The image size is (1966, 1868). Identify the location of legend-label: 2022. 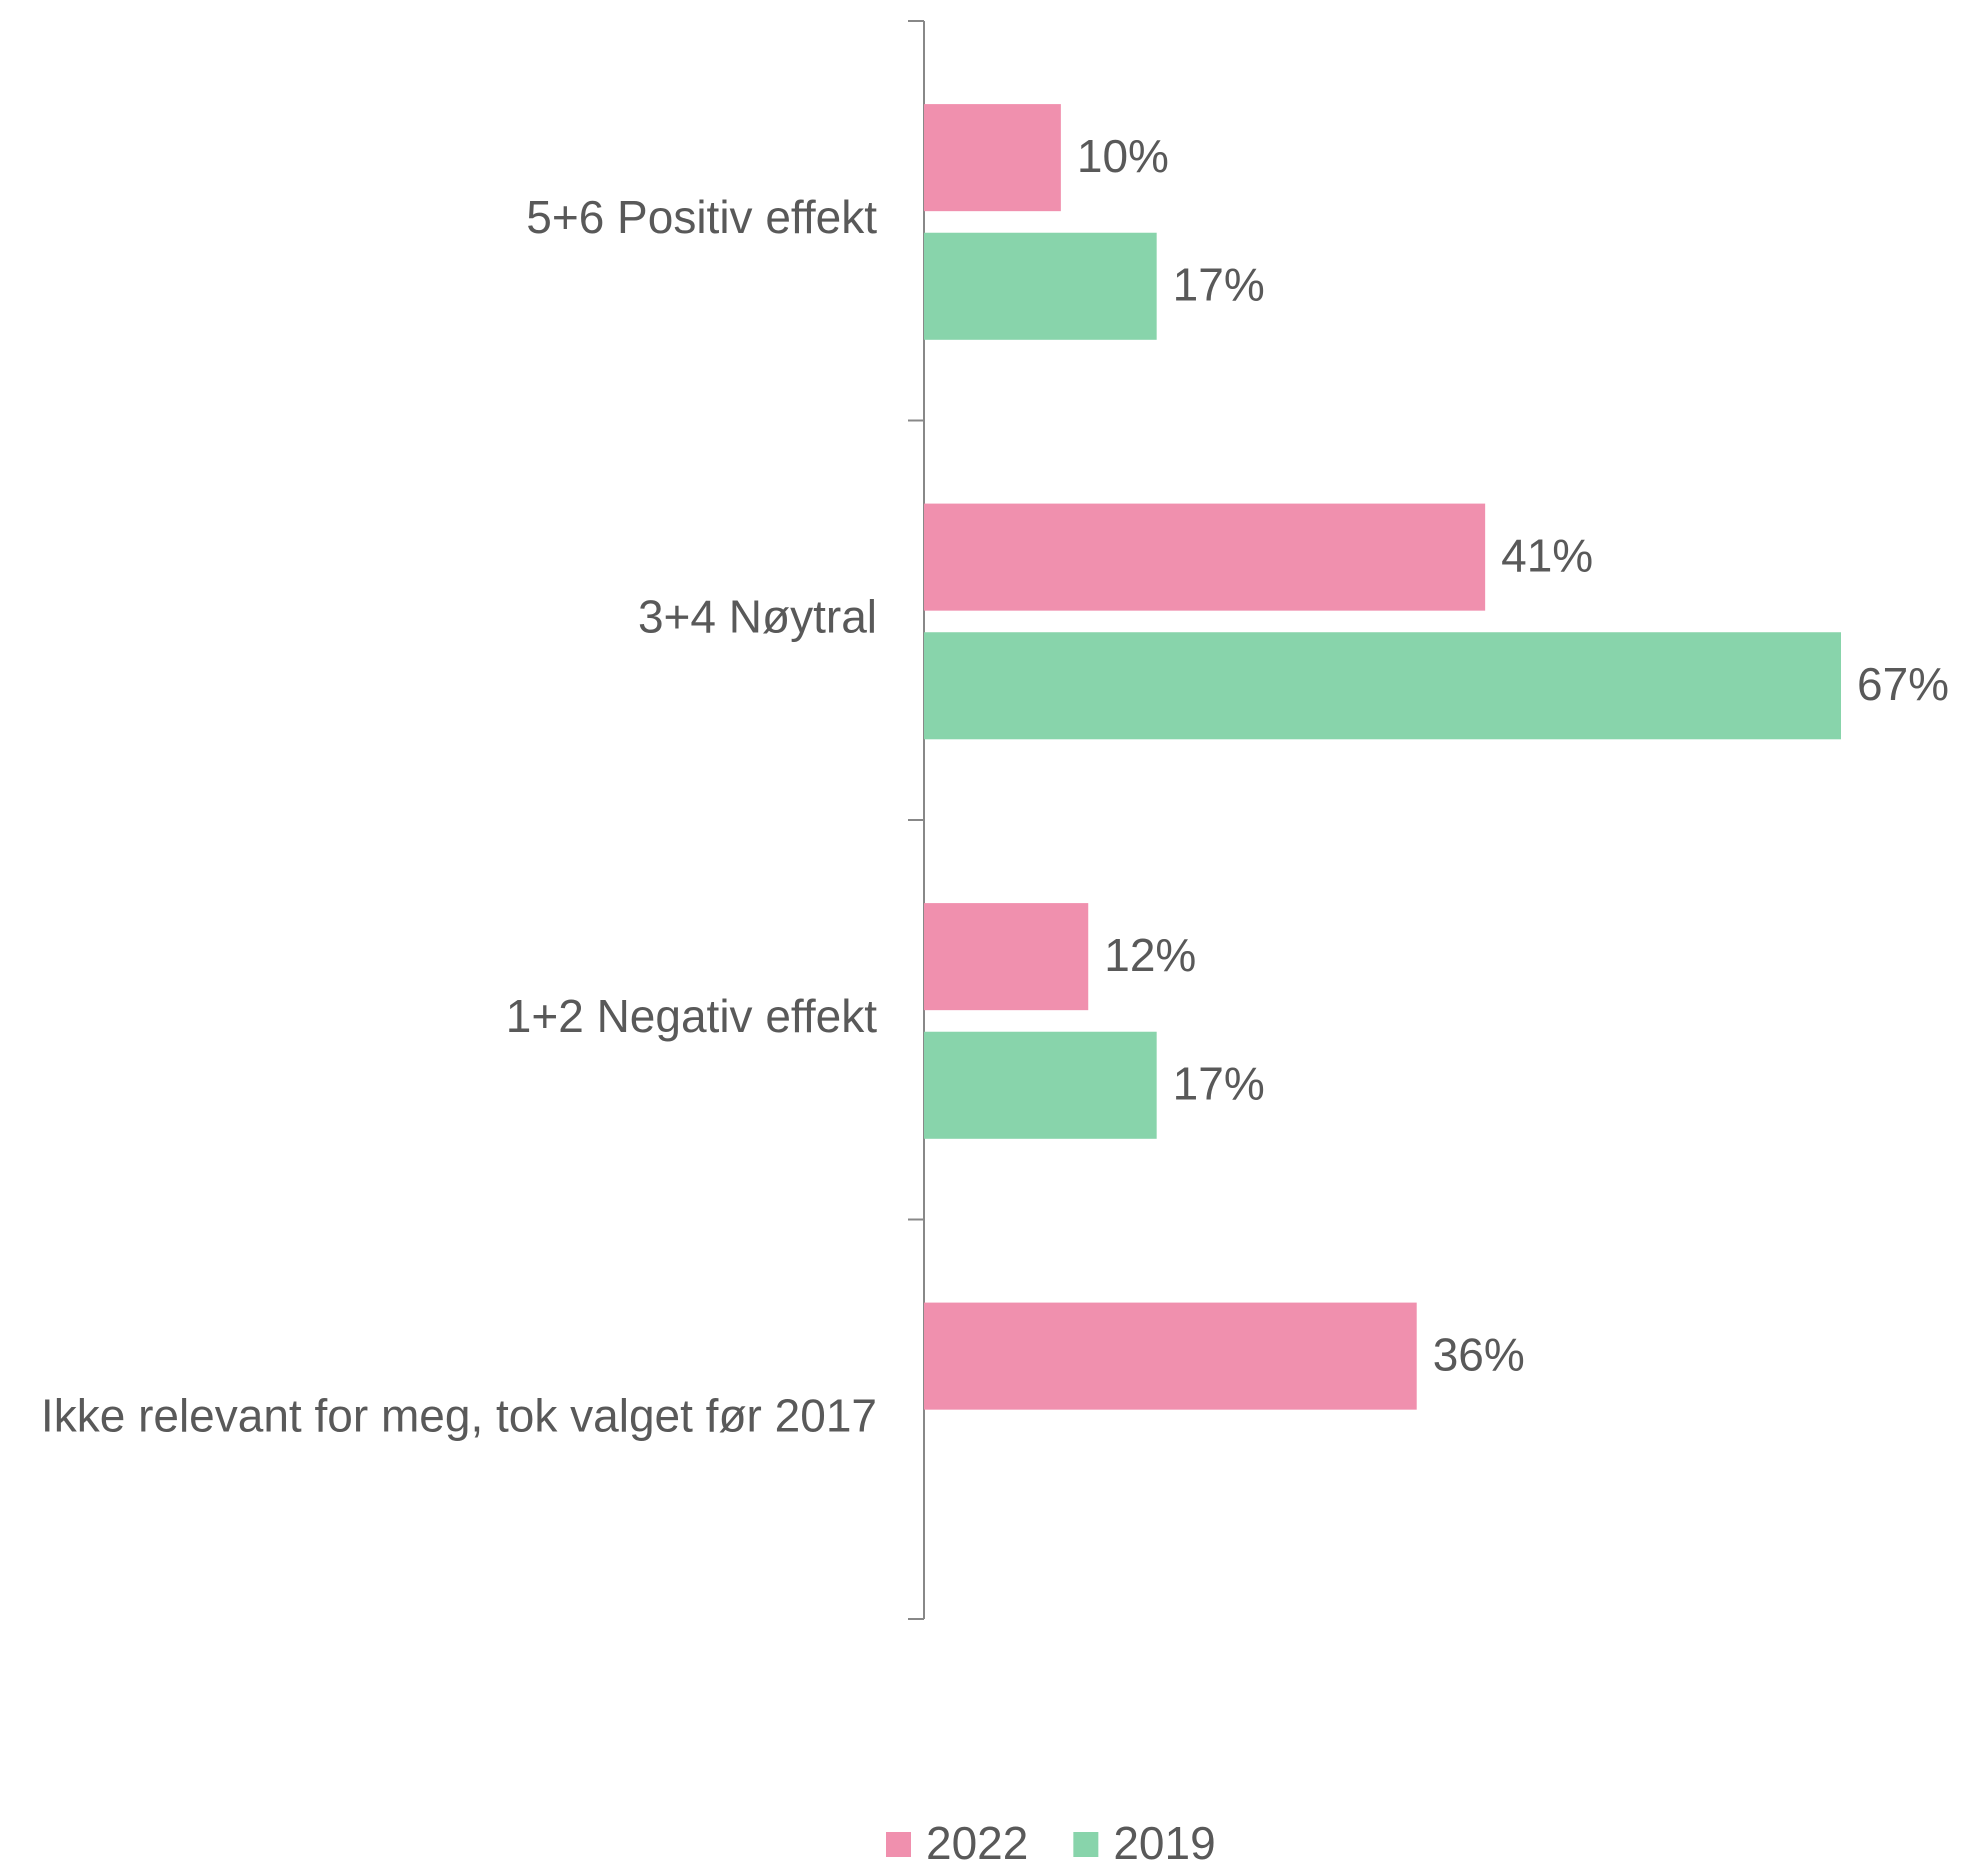
(977, 1842).